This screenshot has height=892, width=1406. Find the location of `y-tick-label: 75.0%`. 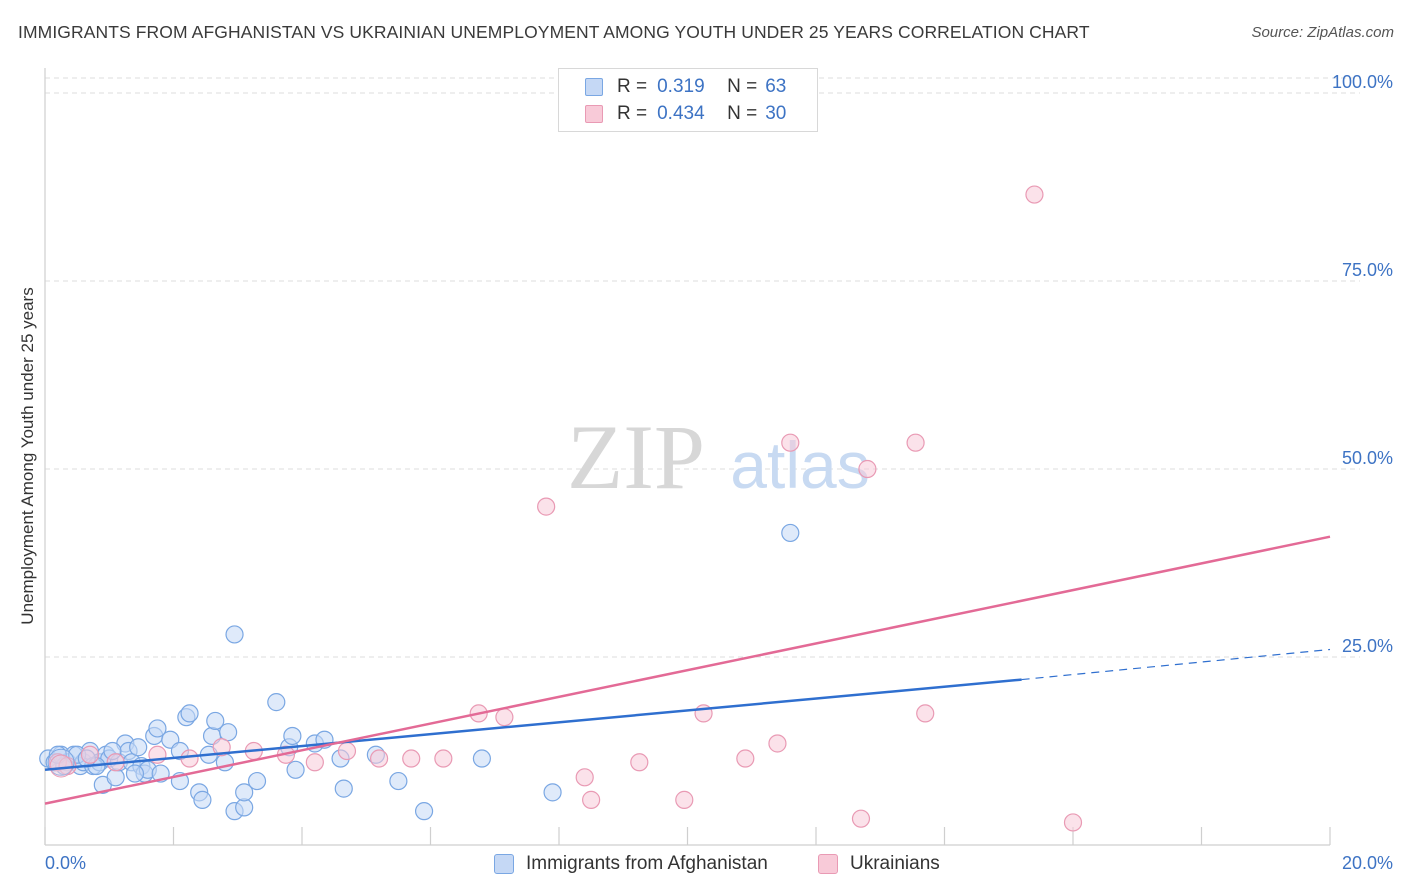

y-tick-label: 75.0% is located at coordinates (1367, 270).